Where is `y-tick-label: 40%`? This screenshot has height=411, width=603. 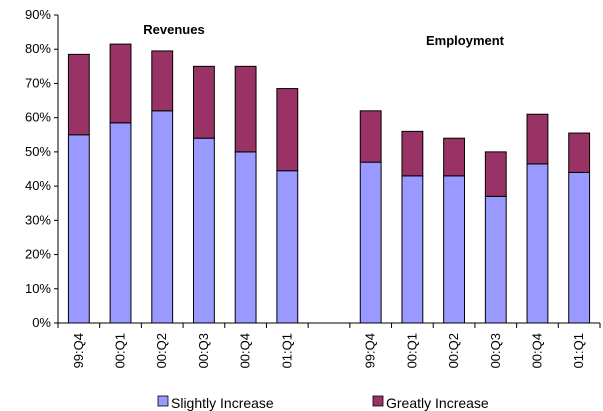
y-tick-label: 40% is located at coordinates (38, 185).